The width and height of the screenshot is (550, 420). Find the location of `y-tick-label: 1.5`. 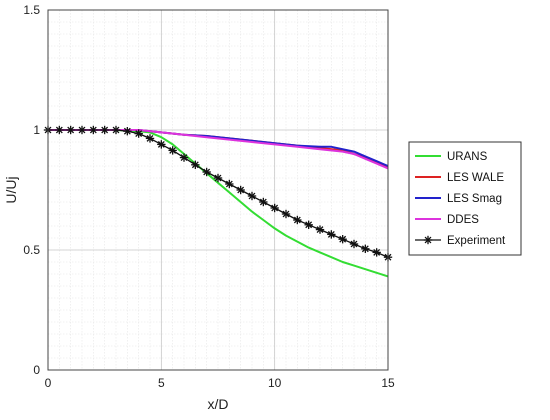

y-tick-label: 1.5 is located at coordinates (31, 10).